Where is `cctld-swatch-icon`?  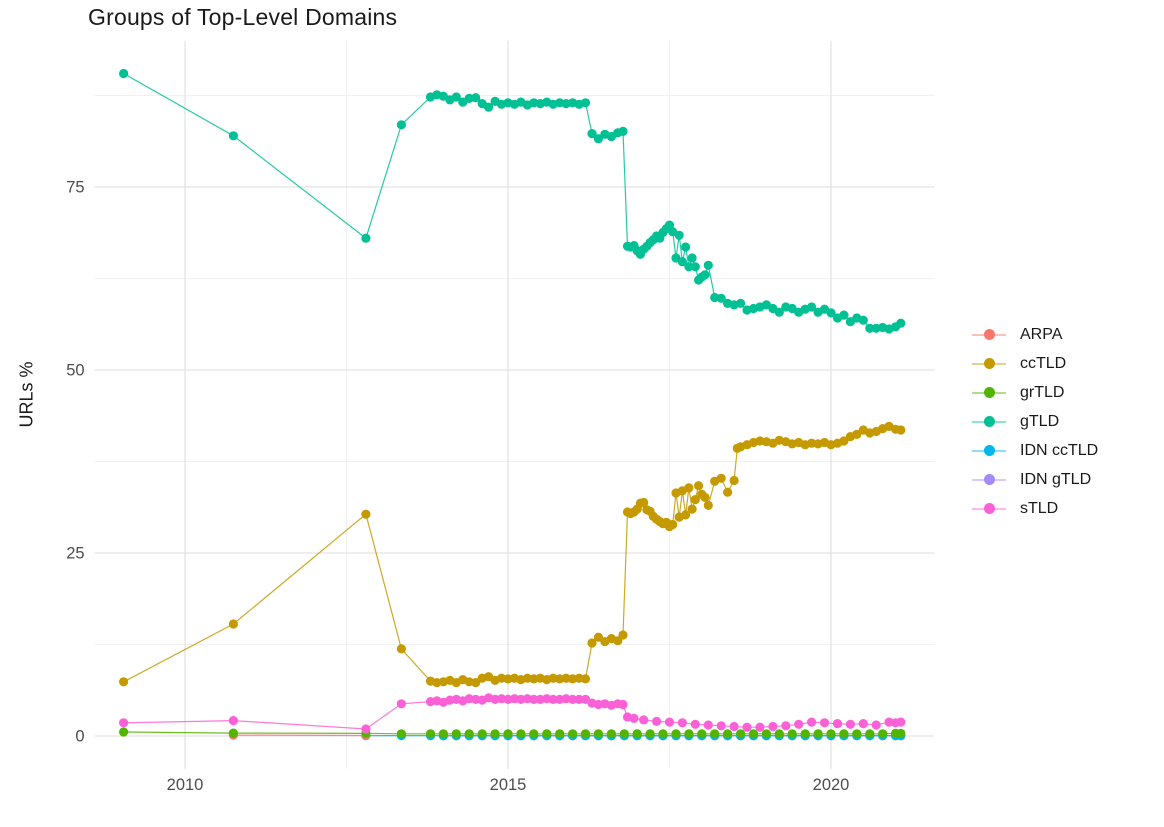
cctld-swatch-icon is located at coordinates (989, 364).